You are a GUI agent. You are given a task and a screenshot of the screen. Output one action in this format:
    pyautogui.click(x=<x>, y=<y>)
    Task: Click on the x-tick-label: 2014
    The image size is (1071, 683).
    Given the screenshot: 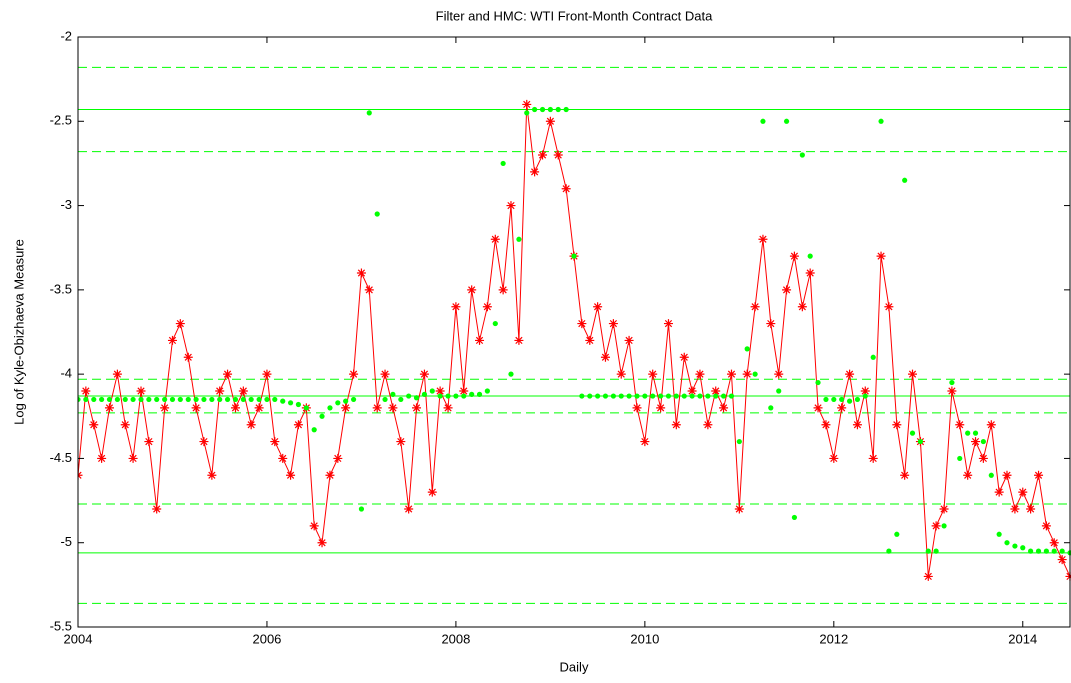 What is the action you would take?
    pyautogui.click(x=1022, y=638)
    